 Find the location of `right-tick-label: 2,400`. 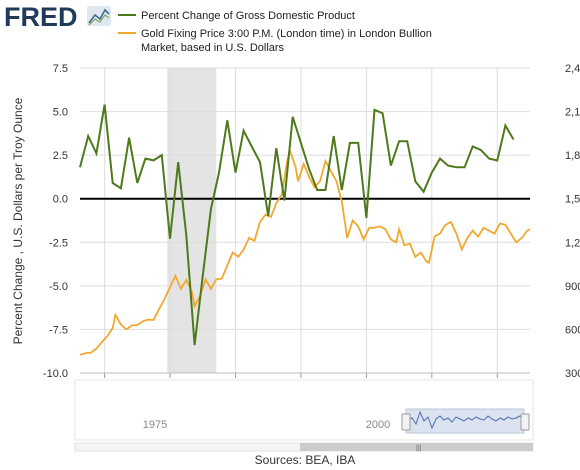

right-tick-label: 2,400 is located at coordinates (572, 69).